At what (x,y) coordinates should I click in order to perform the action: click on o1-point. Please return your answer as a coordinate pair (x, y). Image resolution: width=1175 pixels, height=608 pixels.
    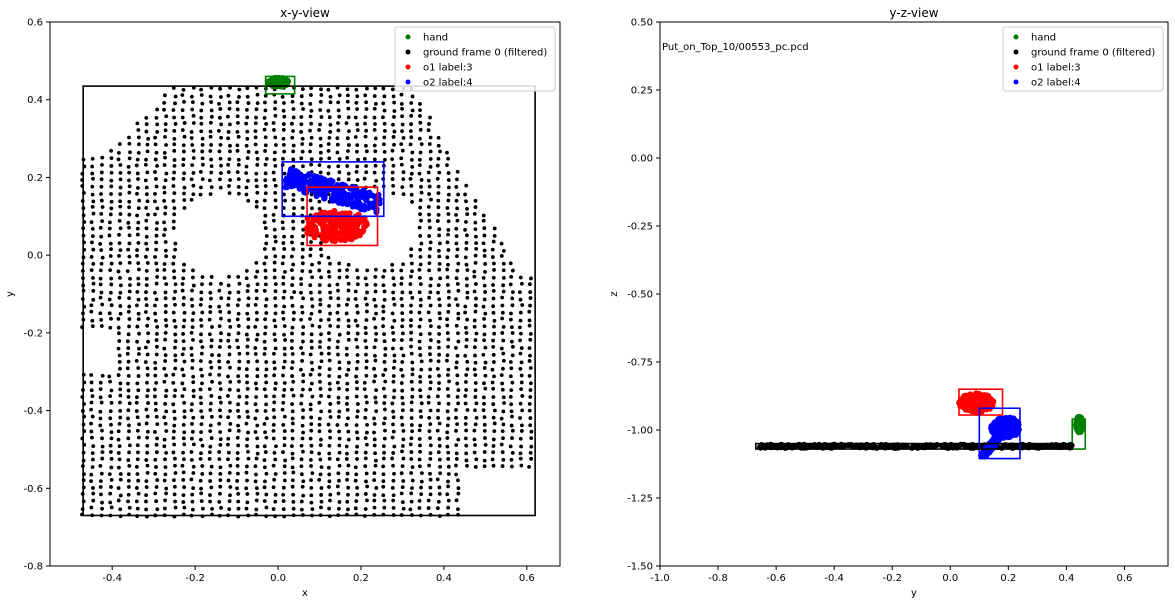
    Looking at the image, I should click on (325, 240).